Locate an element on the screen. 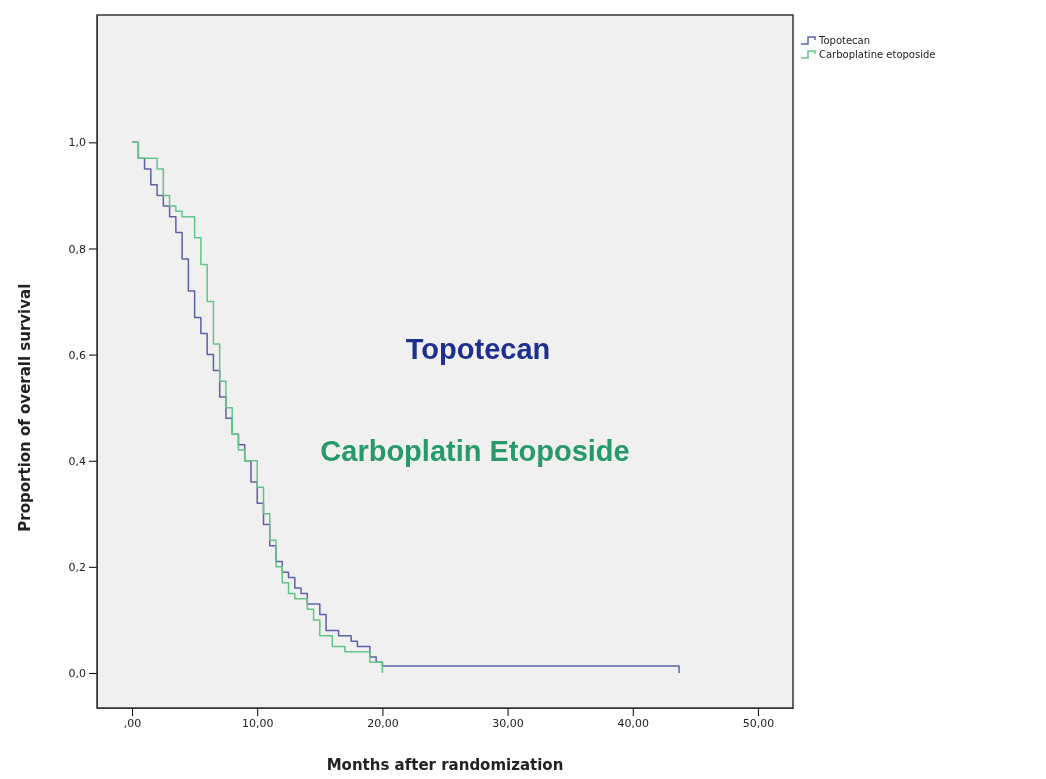 This screenshot has height=779, width=1046. x-tick-label: 50,00 is located at coordinates (758, 723).